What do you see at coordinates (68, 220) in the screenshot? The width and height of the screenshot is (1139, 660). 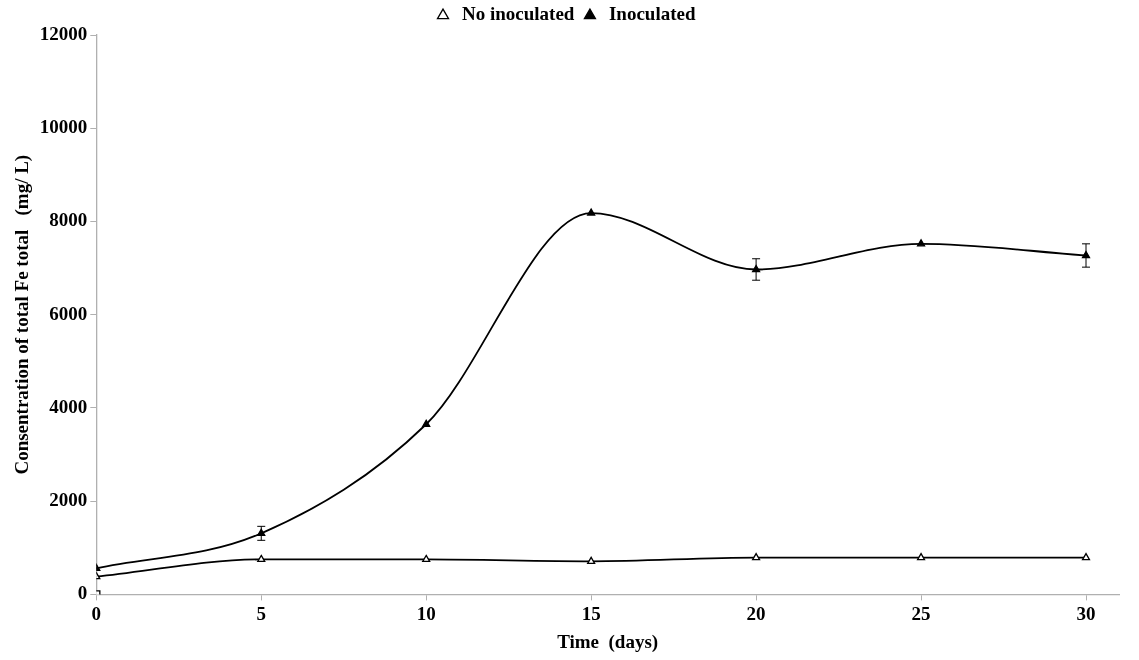 I see `y-tick-label: 8000` at bounding box center [68, 220].